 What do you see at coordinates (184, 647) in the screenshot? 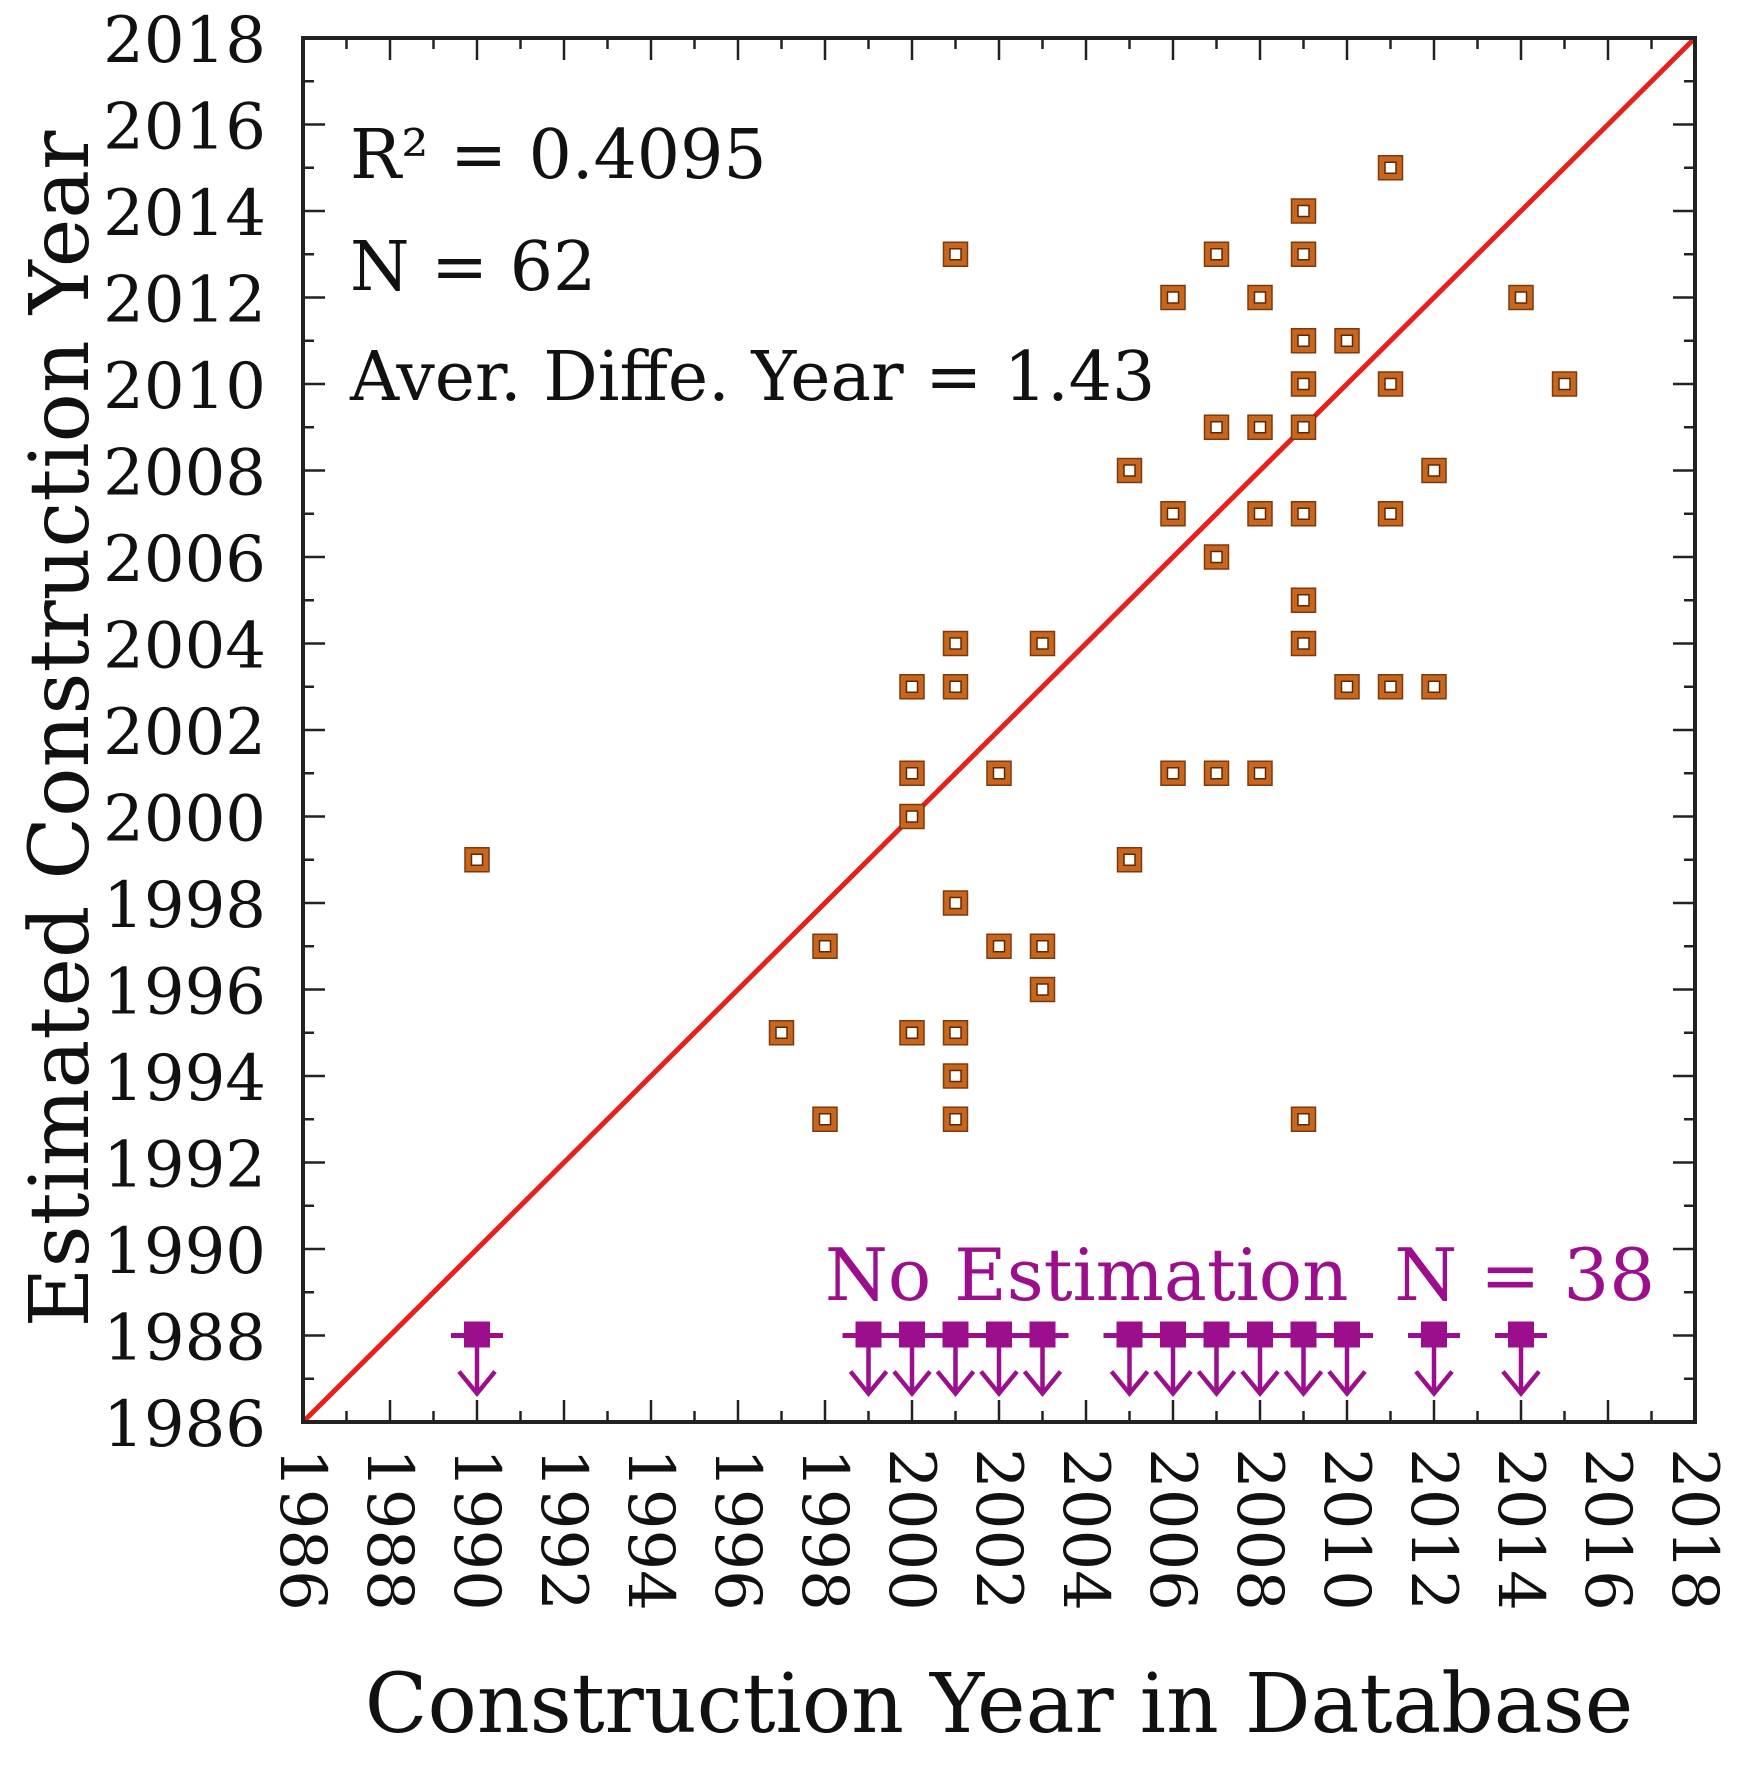
I see `y-tick-label: 2004` at bounding box center [184, 647].